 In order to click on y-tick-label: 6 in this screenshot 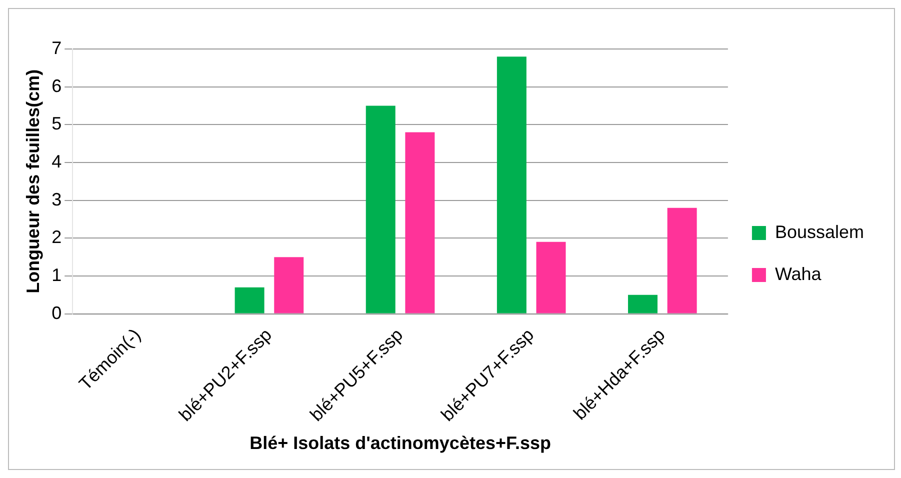, I will do `click(57, 86)`.